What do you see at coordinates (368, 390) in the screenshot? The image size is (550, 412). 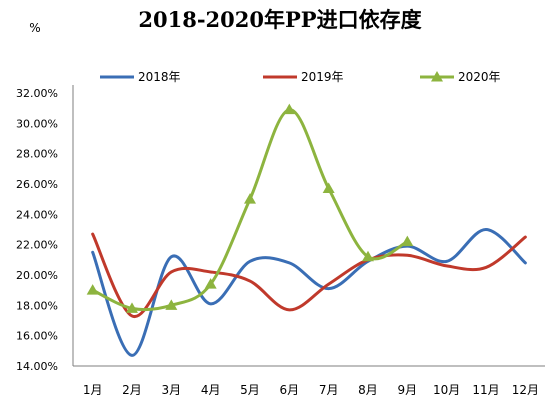 I see `x-tick-label: 8月` at bounding box center [368, 390].